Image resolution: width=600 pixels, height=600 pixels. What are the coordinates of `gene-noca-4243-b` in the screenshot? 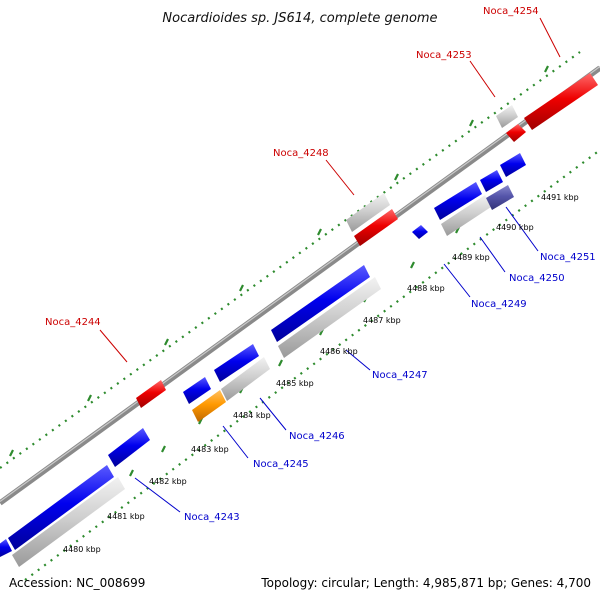 It's located at (129, 447).